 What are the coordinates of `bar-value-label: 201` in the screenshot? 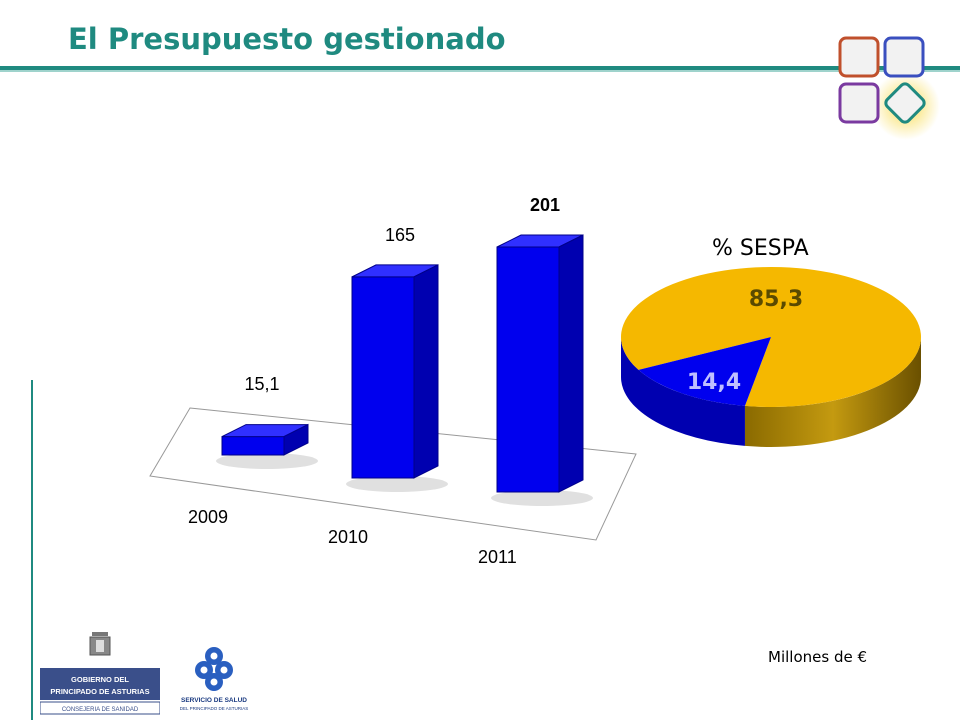 It's located at (545, 205).